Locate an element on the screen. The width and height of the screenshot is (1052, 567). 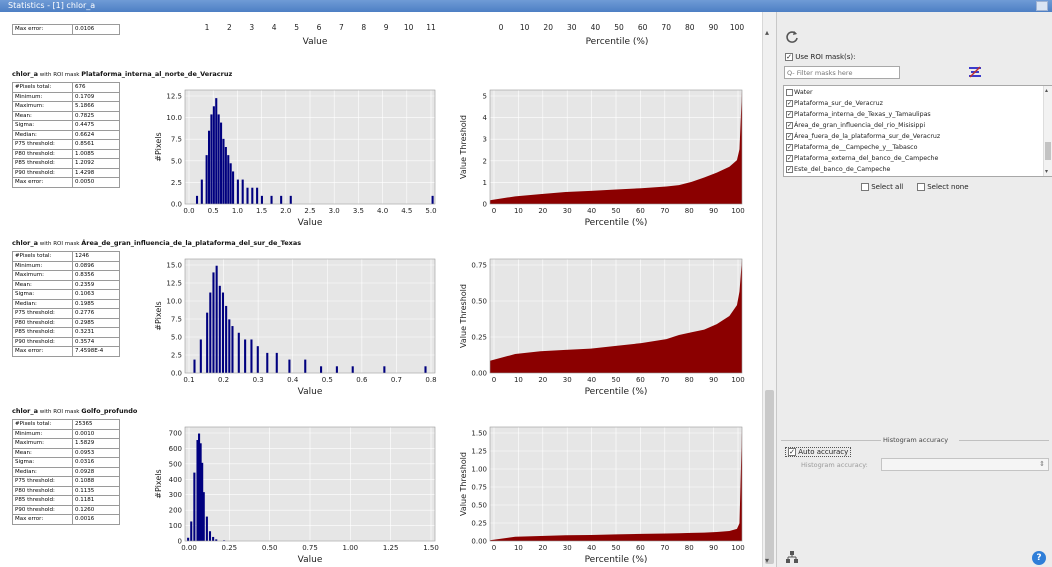
y-tick-label: 100 is located at coordinates (175, 526).